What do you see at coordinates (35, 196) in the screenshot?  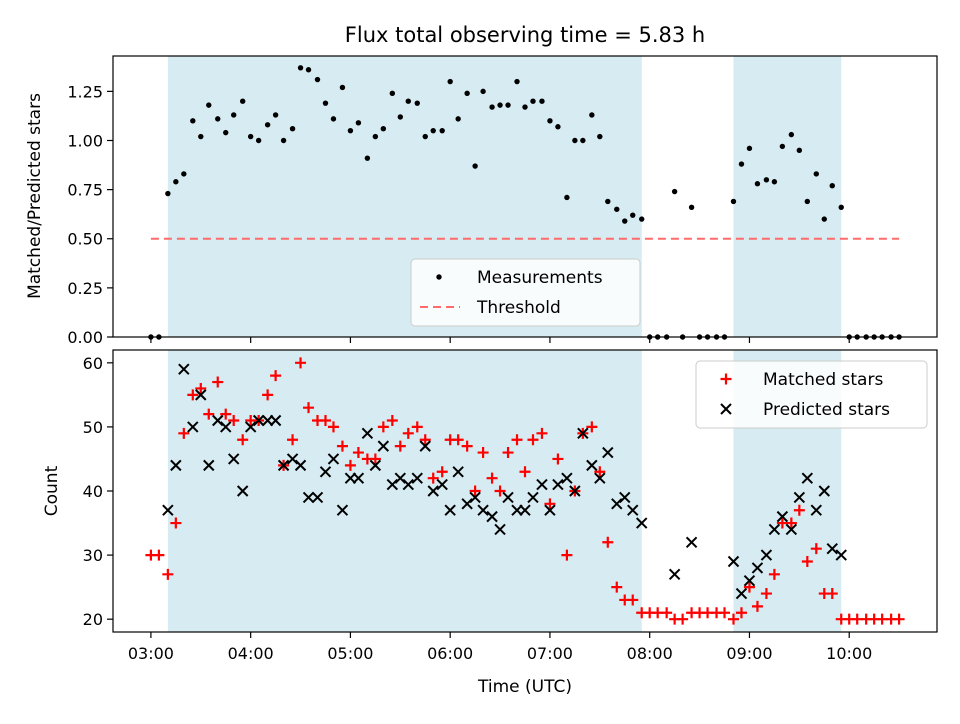 I see `top-y-axis-label: Matched/Predicted stars` at bounding box center [35, 196].